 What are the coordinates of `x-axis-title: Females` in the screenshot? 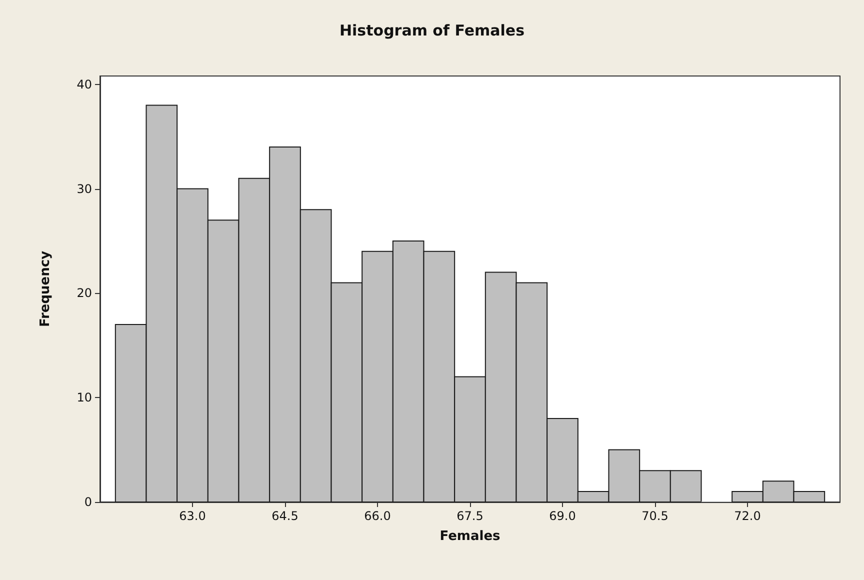 It's located at (470, 536).